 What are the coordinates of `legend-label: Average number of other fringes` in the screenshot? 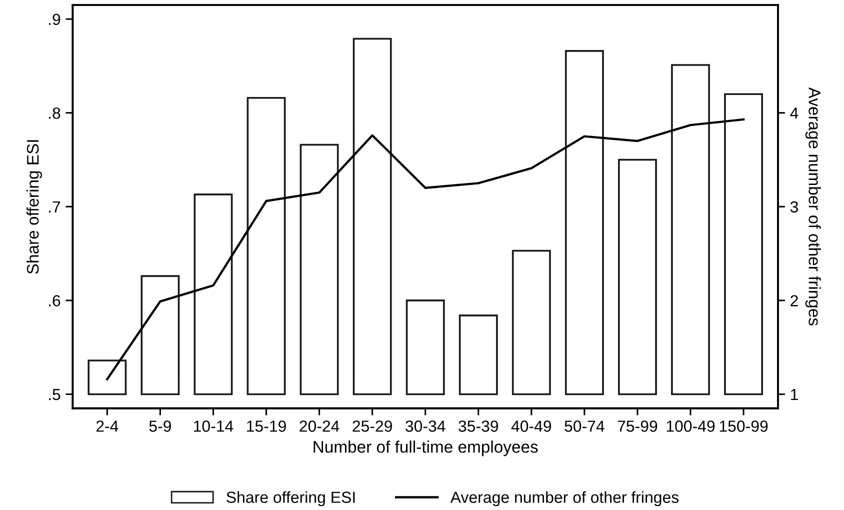 It's located at (564, 498).